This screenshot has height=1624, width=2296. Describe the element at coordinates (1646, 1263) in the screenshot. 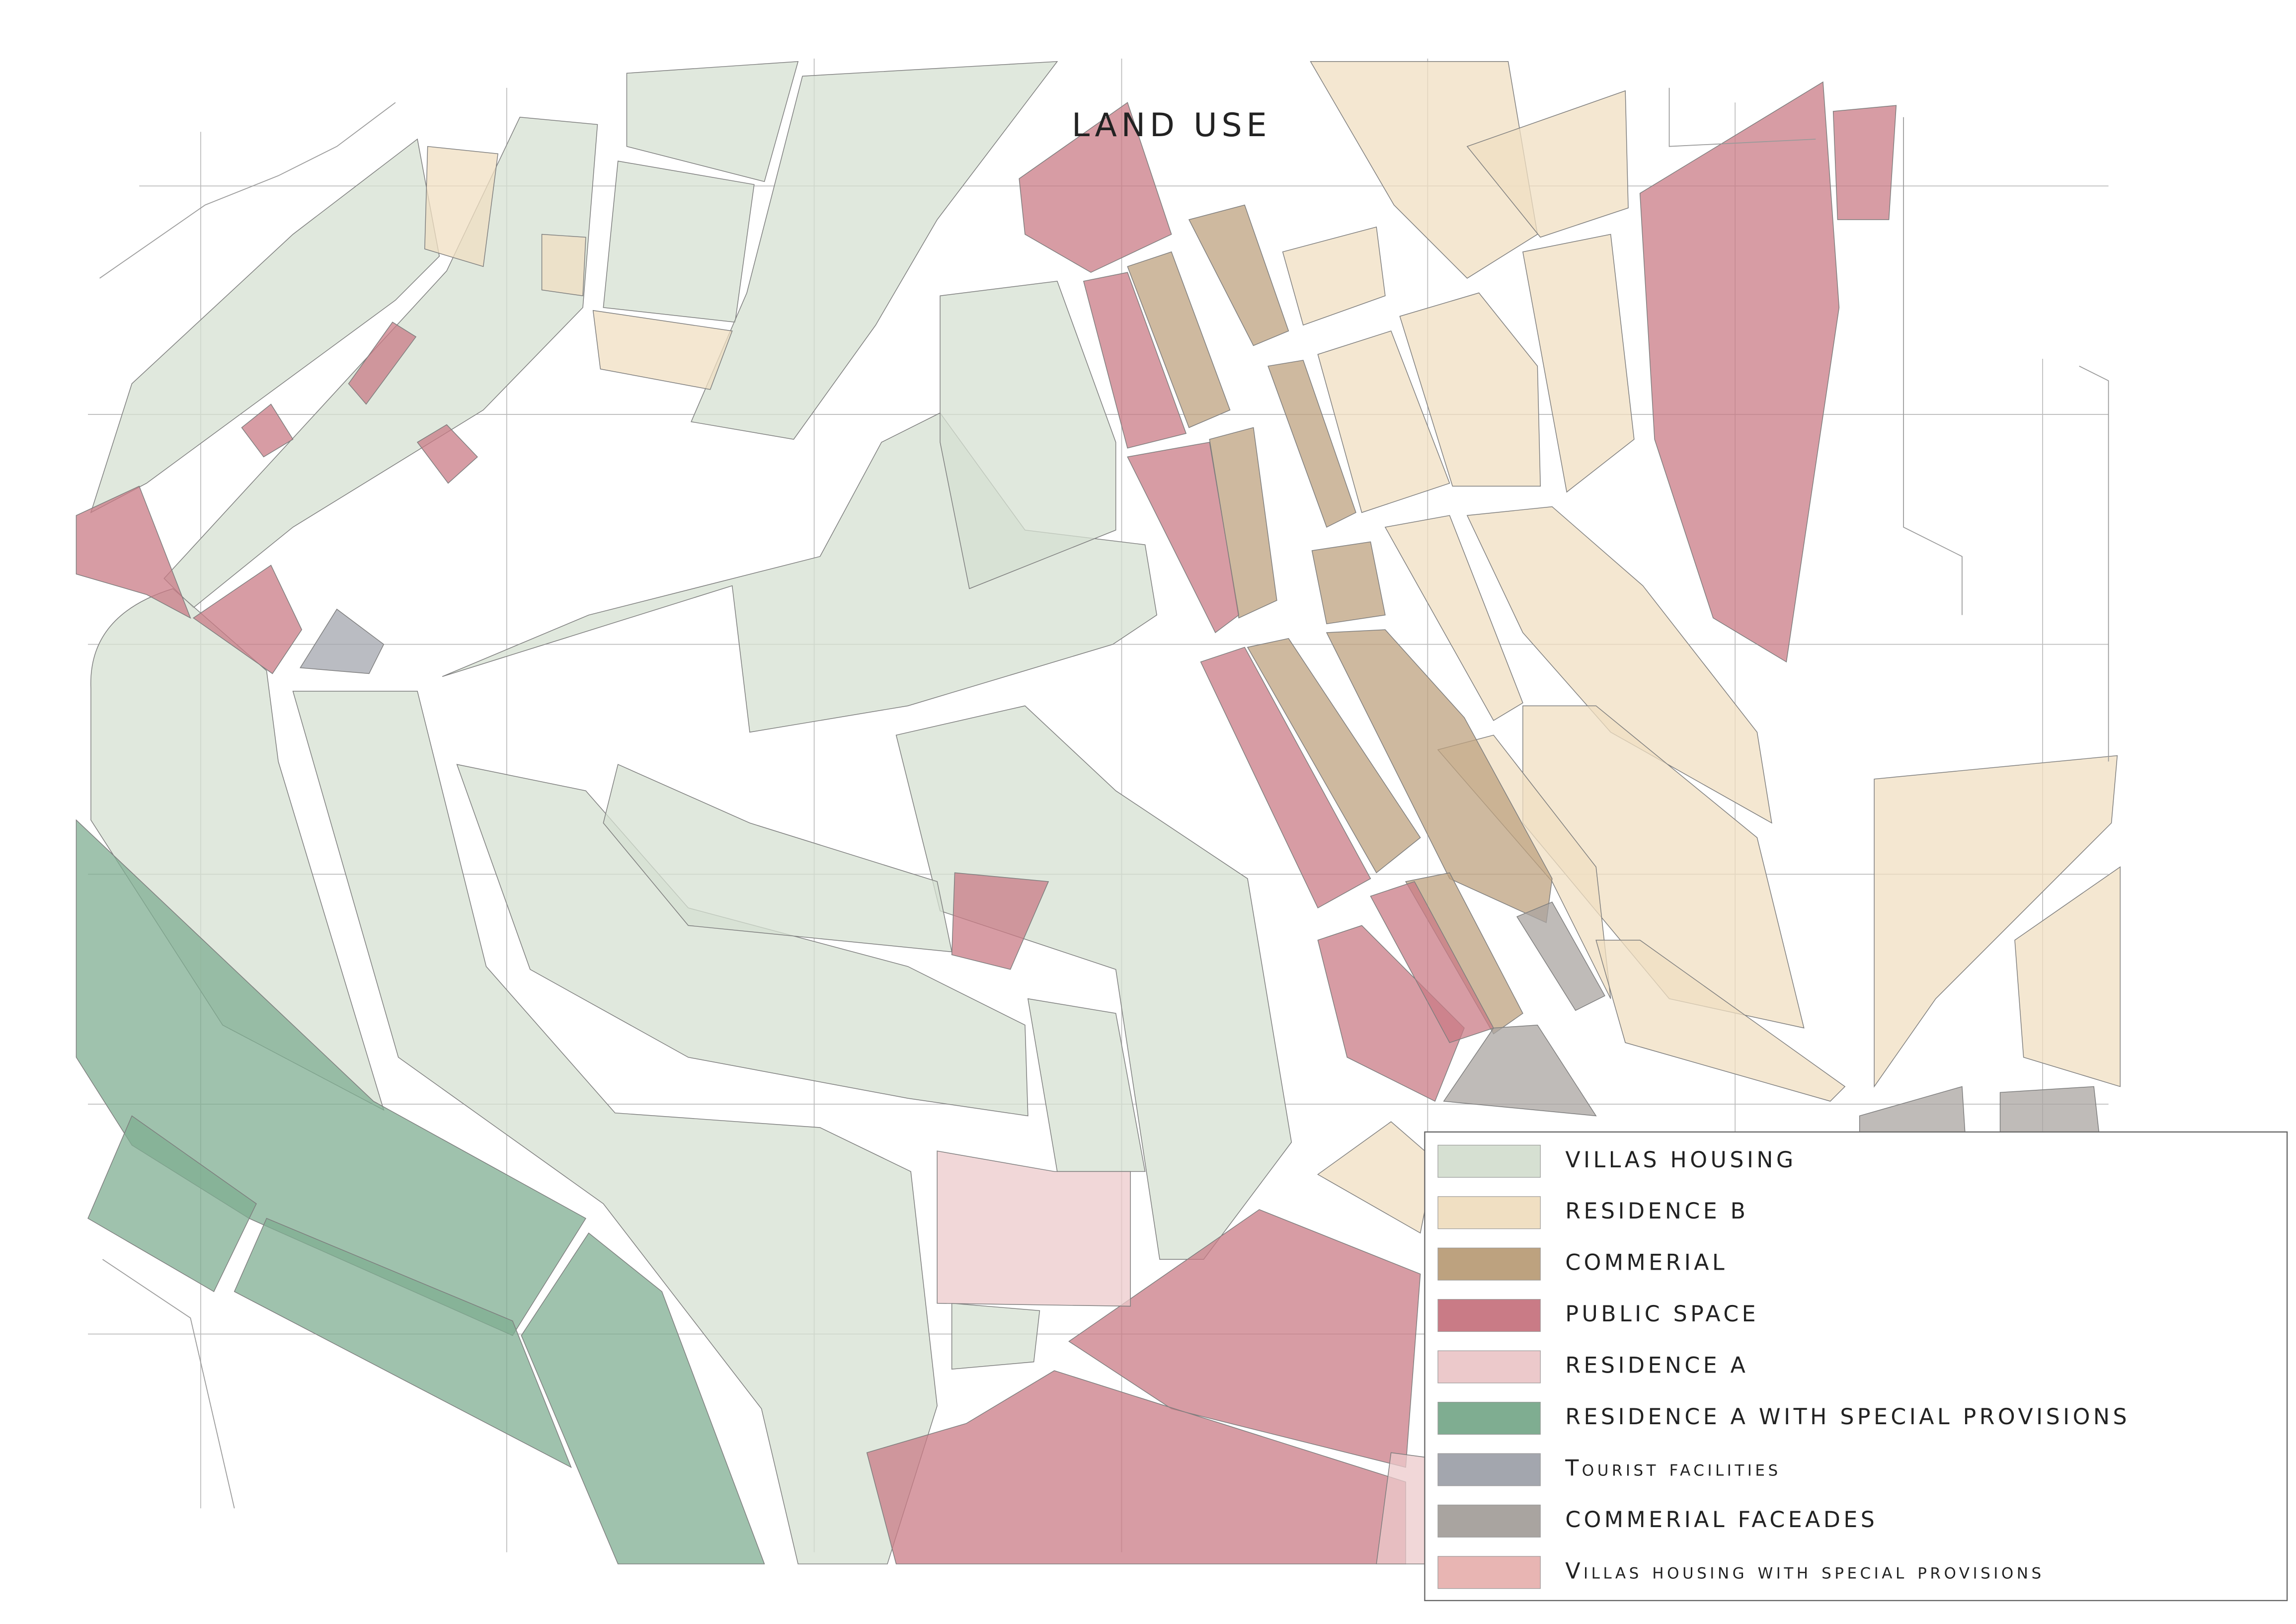

I see `legend-label: COMMERIAL` at that location.